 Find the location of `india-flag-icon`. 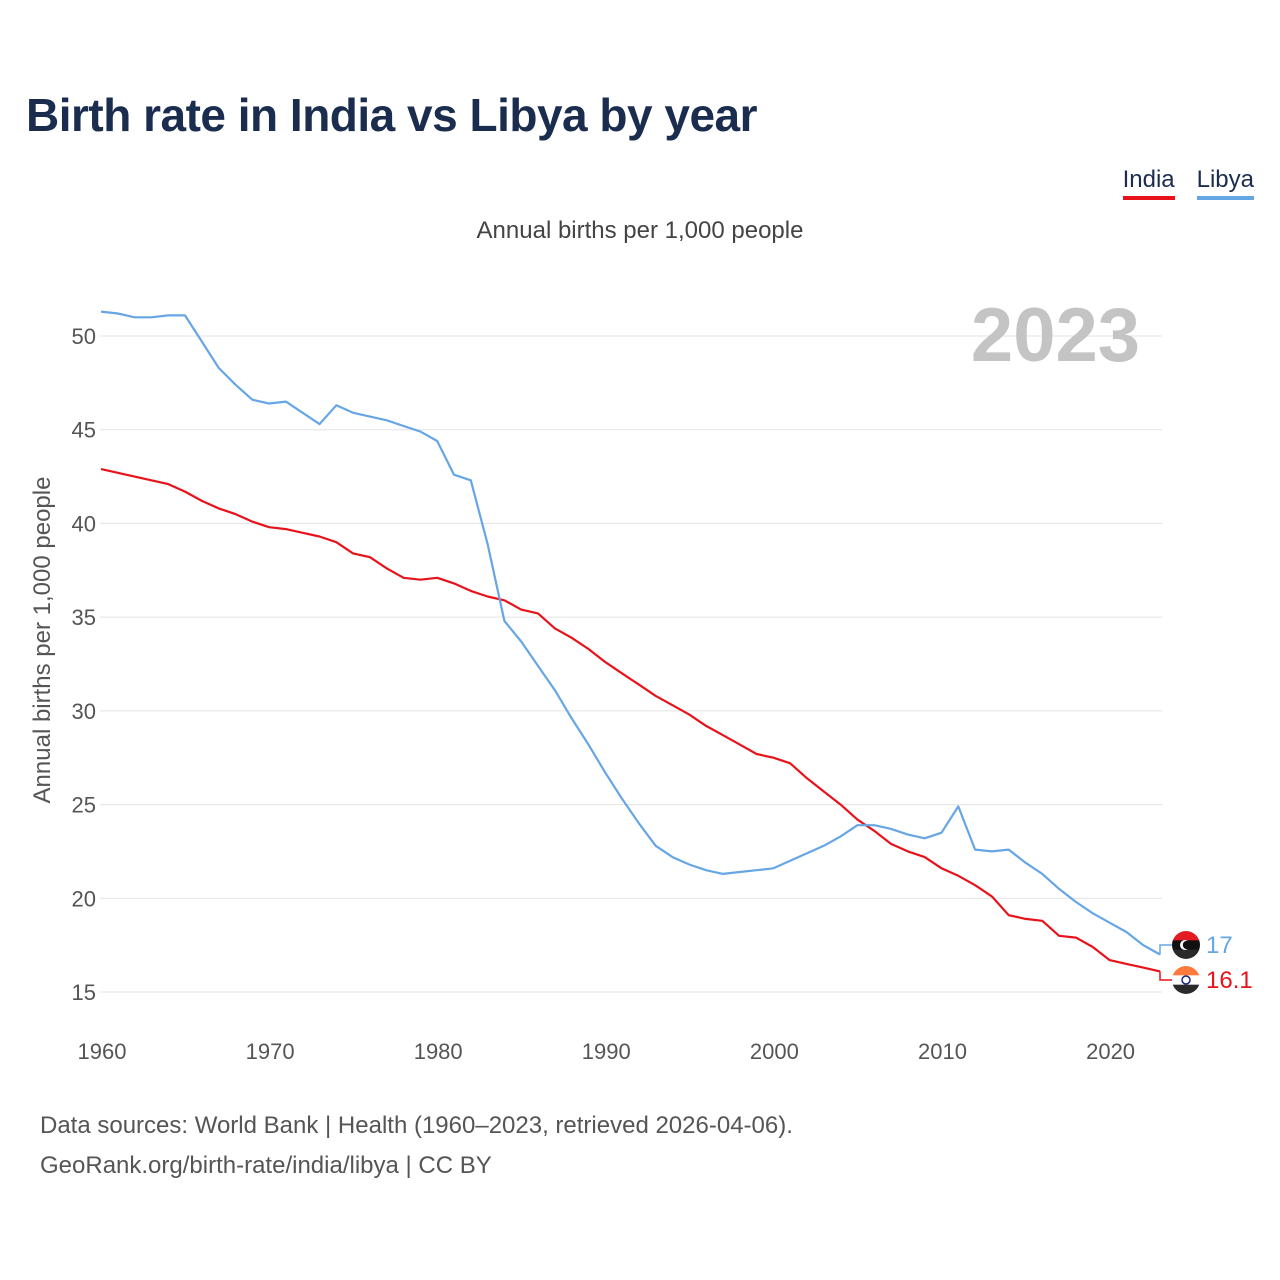

india-flag-icon is located at coordinates (1186, 980).